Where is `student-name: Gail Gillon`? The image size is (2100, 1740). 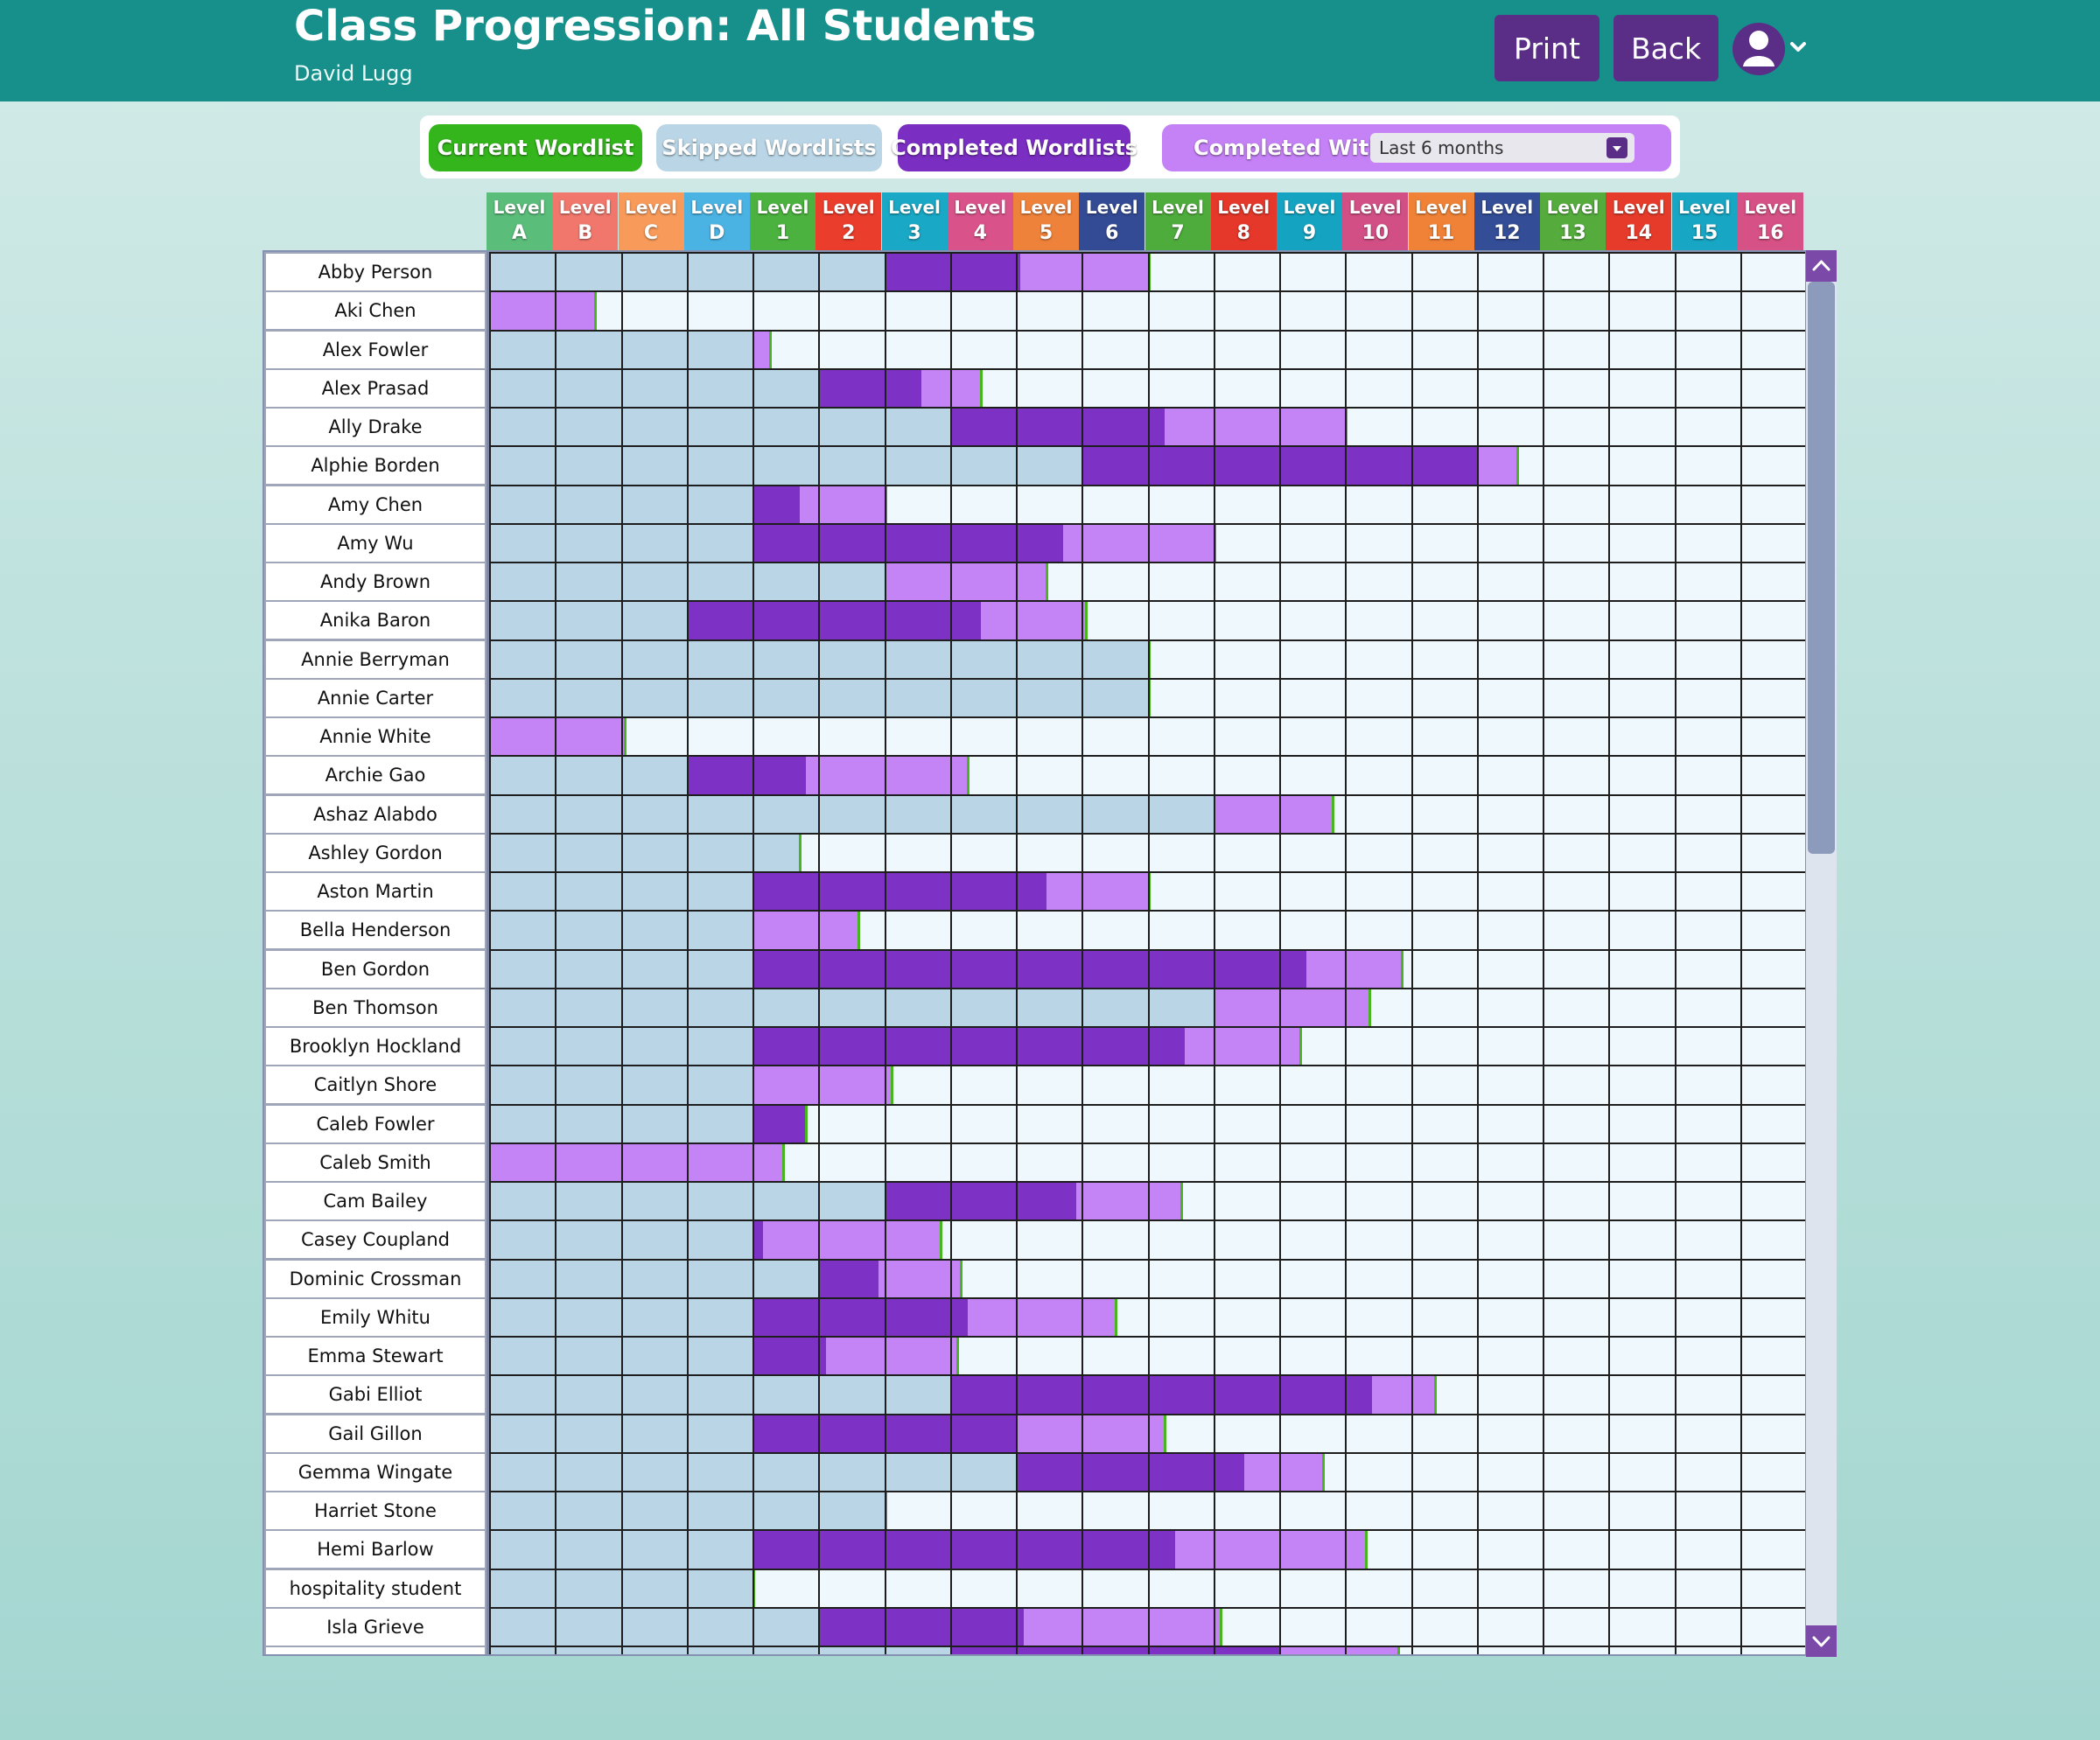
student-name: Gail Gillon is located at coordinates (375, 1433).